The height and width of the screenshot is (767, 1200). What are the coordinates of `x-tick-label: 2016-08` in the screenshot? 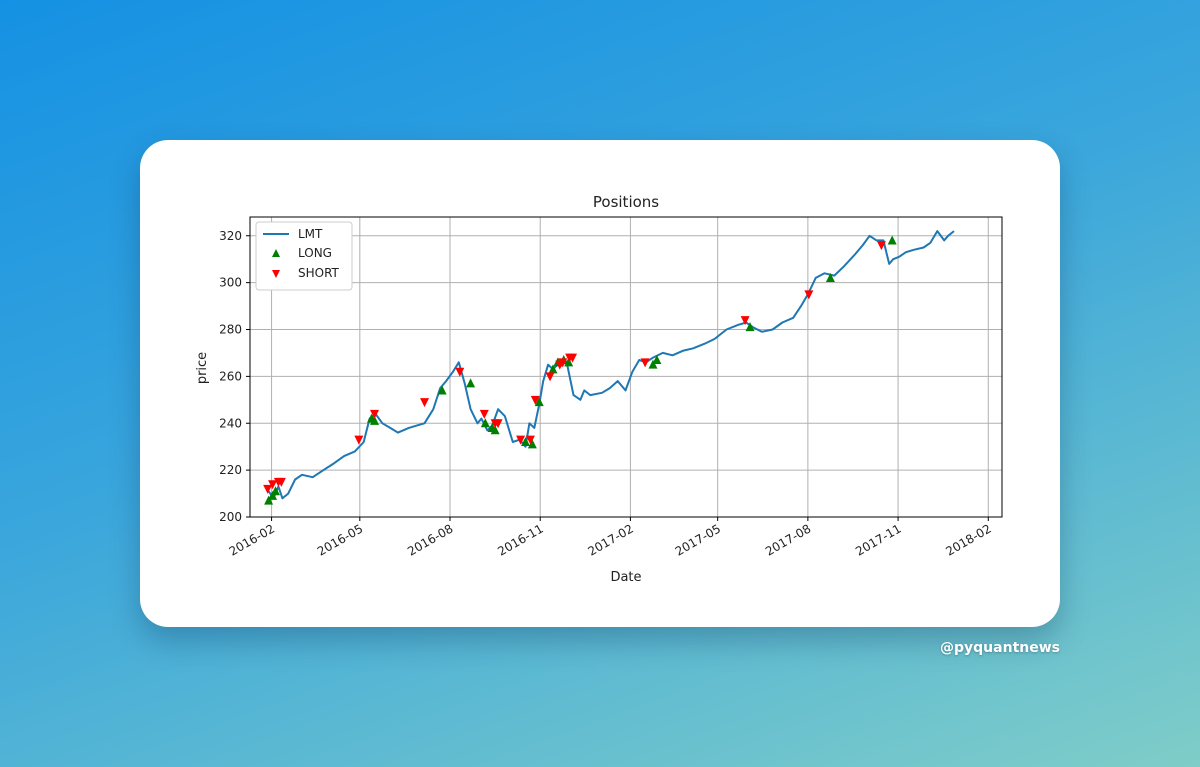 It's located at (430, 539).